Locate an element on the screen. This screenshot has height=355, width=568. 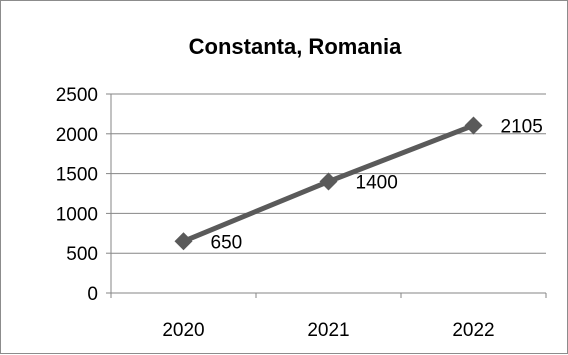
y-tick-labels: 0 500 1000 1500 2000 2500 is located at coordinates (77, 195).